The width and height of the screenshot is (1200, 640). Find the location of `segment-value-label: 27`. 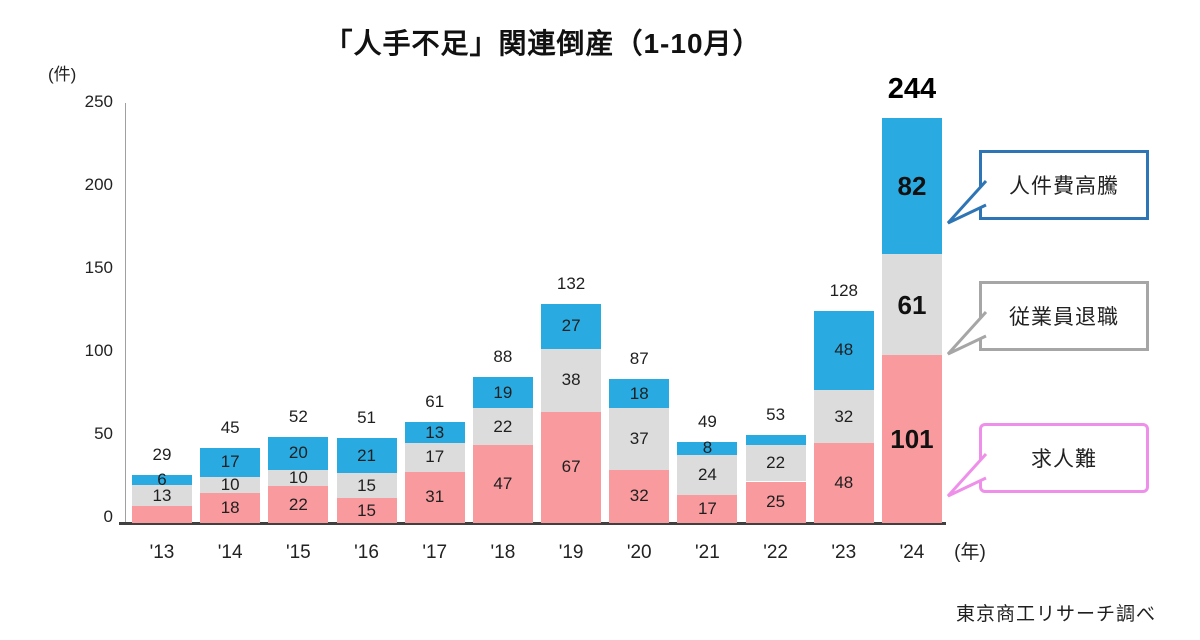

segment-value-label: 27 is located at coordinates (571, 326).